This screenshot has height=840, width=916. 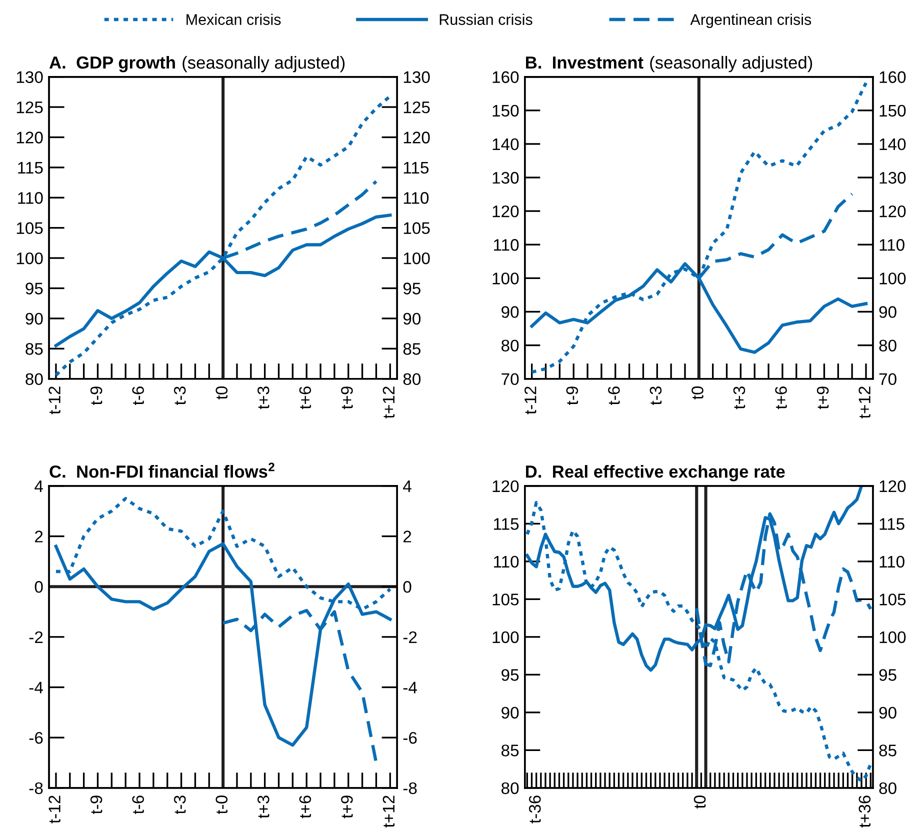 What do you see at coordinates (505, 110) in the screenshot?
I see `y-tick-label: 150` at bounding box center [505, 110].